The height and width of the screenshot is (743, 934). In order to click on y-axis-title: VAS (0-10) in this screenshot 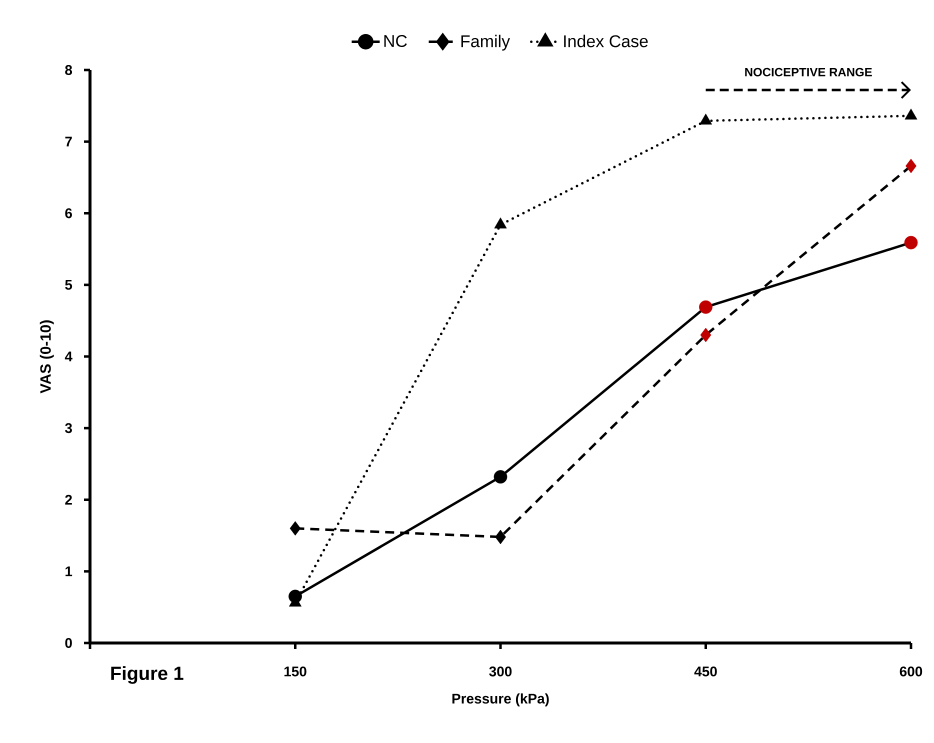, I will do `click(47, 357)`.